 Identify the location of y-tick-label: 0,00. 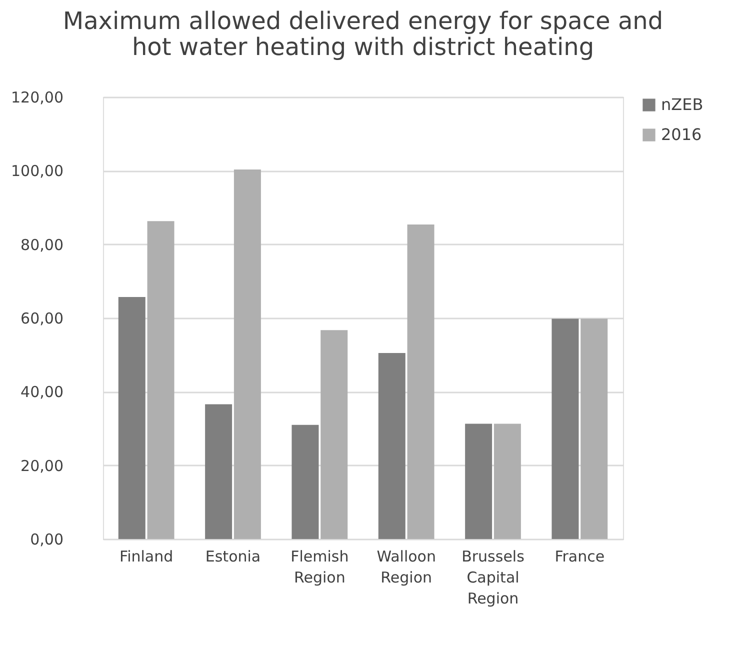
(47, 539).